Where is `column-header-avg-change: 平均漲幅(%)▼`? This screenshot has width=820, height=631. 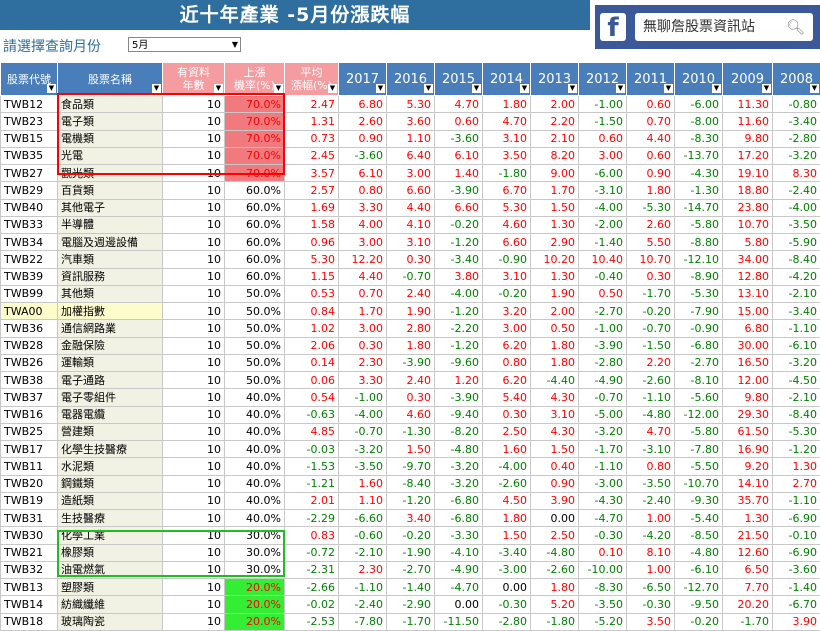 column-header-avg-change: 平均漲幅(%)▼ is located at coordinates (312, 79).